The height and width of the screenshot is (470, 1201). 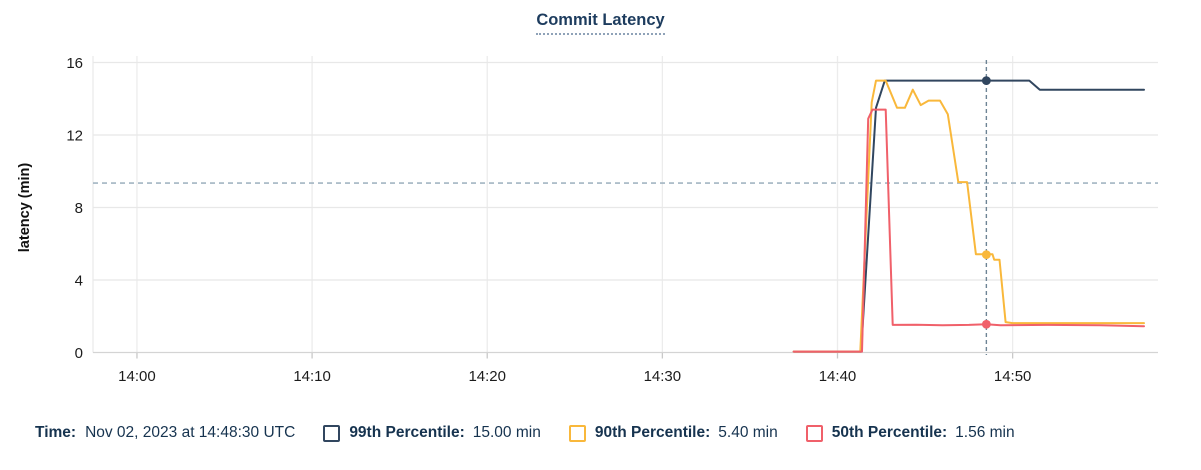 I want to click on legend-label-99th: 99th Percentile:, so click(x=407, y=432).